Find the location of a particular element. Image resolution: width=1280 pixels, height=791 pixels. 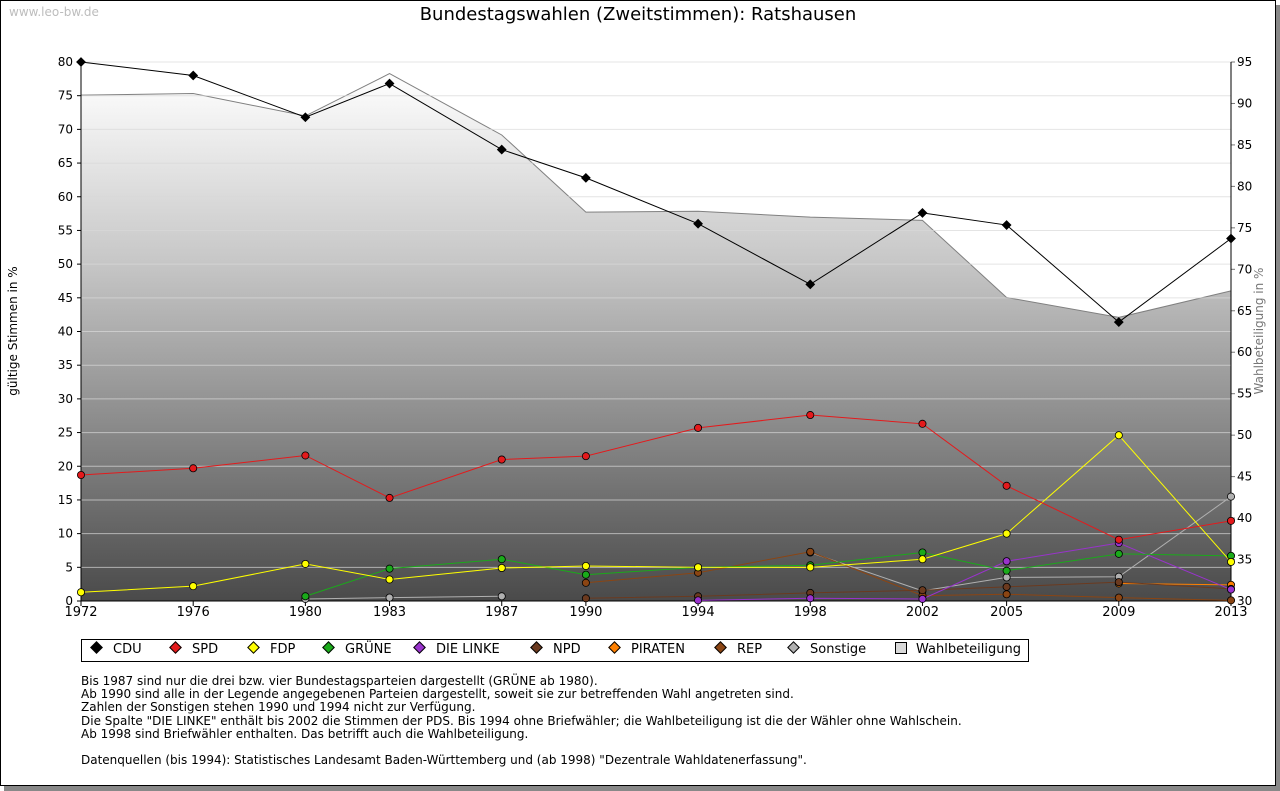

legend-label: GRÜNE is located at coordinates (368, 649).